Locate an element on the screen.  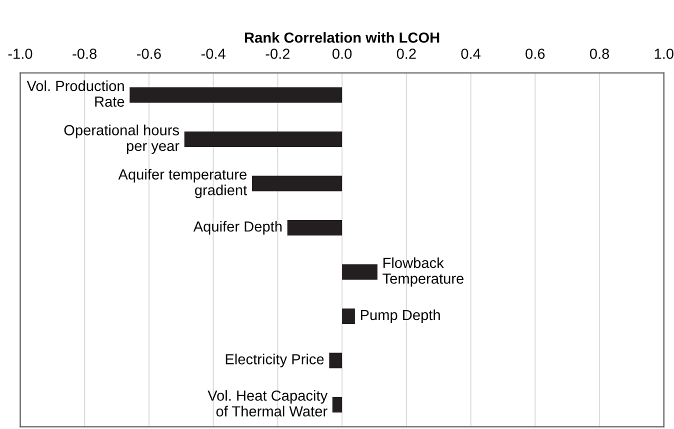
x-tick-label: -0.2 is located at coordinates (278, 53).